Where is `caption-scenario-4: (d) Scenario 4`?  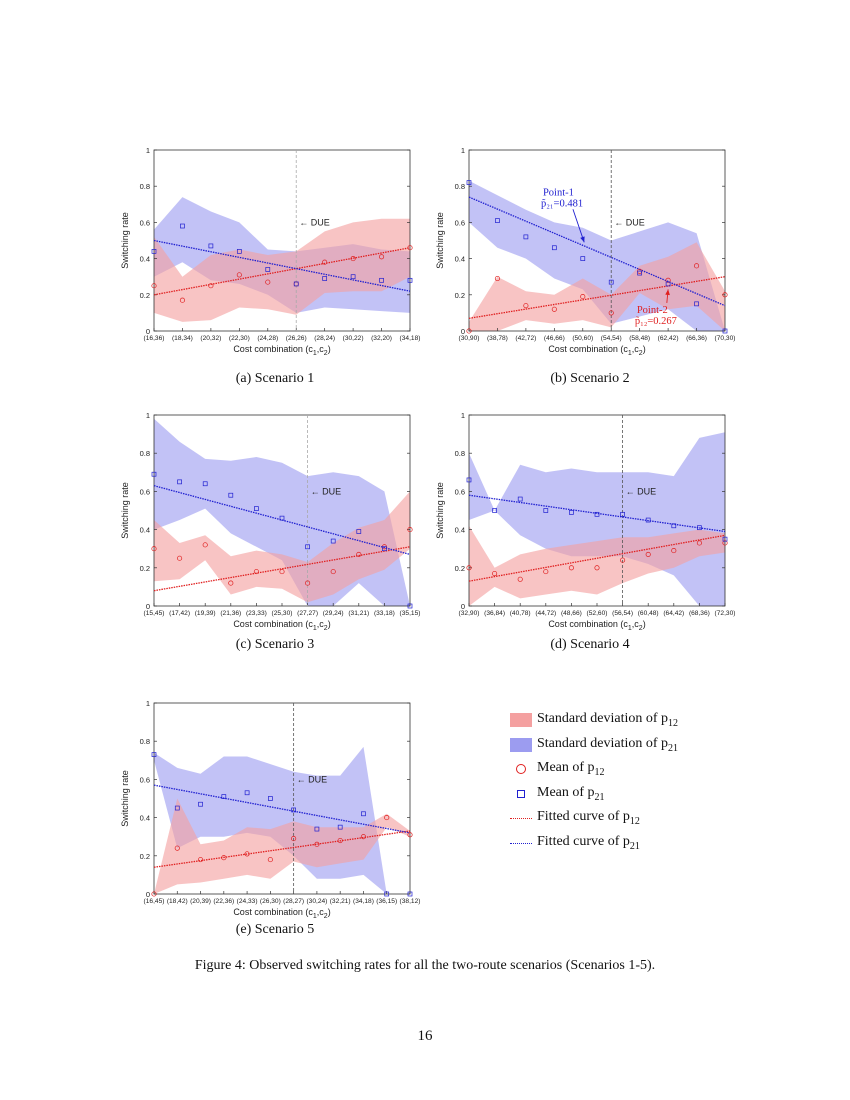 caption-scenario-4: (d) Scenario 4 is located at coordinates (590, 644).